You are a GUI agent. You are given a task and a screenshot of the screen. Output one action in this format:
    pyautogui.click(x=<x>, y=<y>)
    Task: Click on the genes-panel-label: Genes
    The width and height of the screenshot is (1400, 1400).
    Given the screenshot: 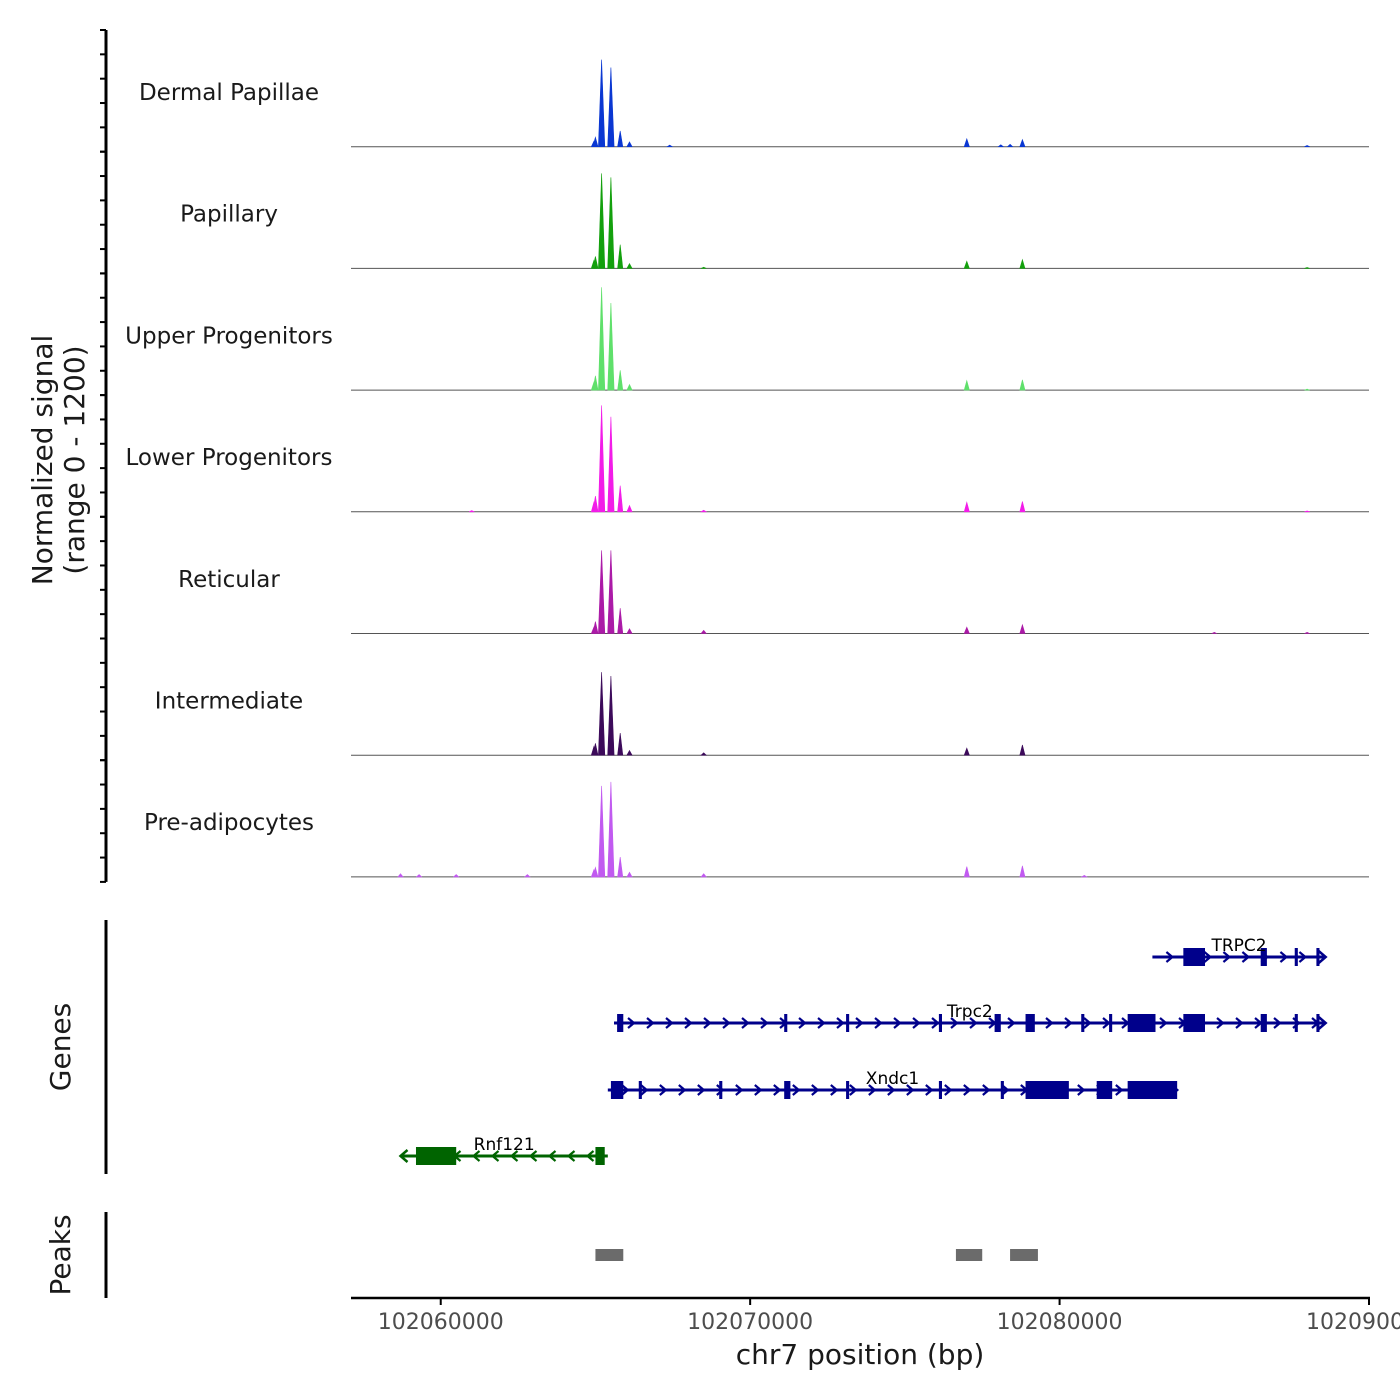 What is the action you would take?
    pyautogui.click(x=60, y=1047)
    